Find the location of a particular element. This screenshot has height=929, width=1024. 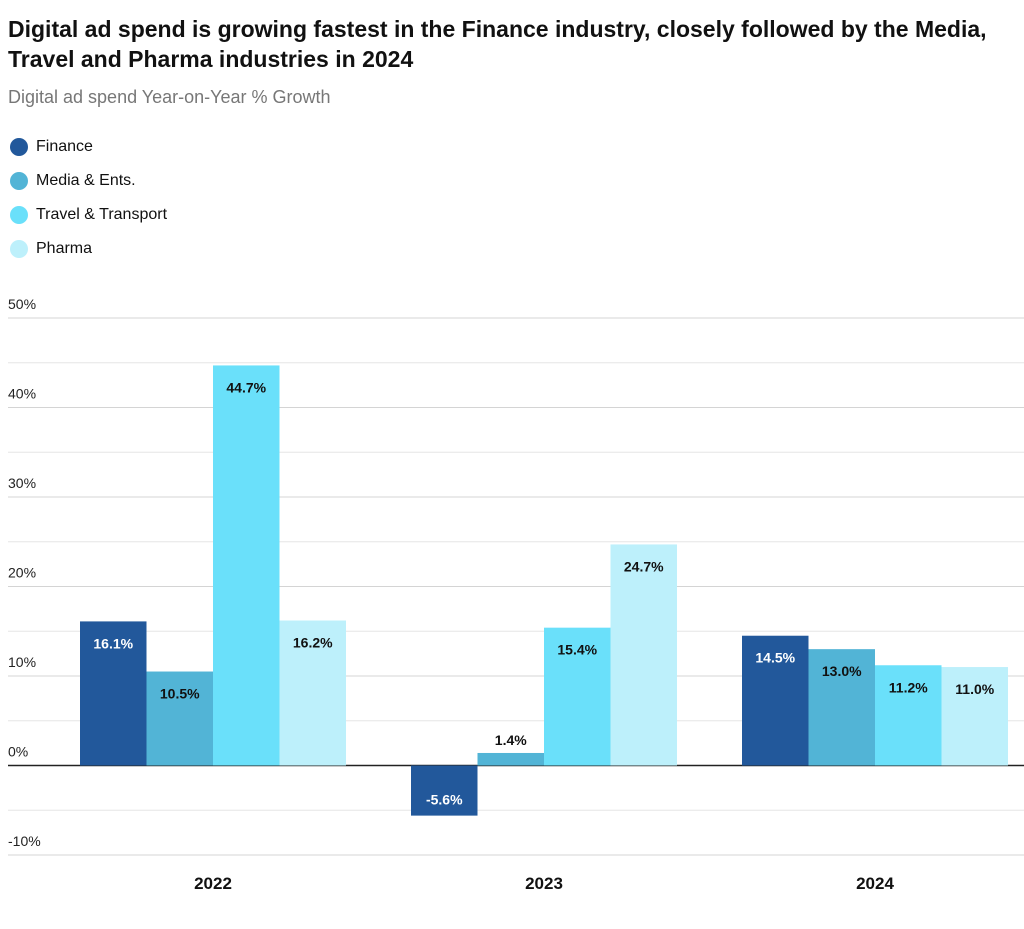

legend-item-finance: Finance is located at coordinates (88, 147).